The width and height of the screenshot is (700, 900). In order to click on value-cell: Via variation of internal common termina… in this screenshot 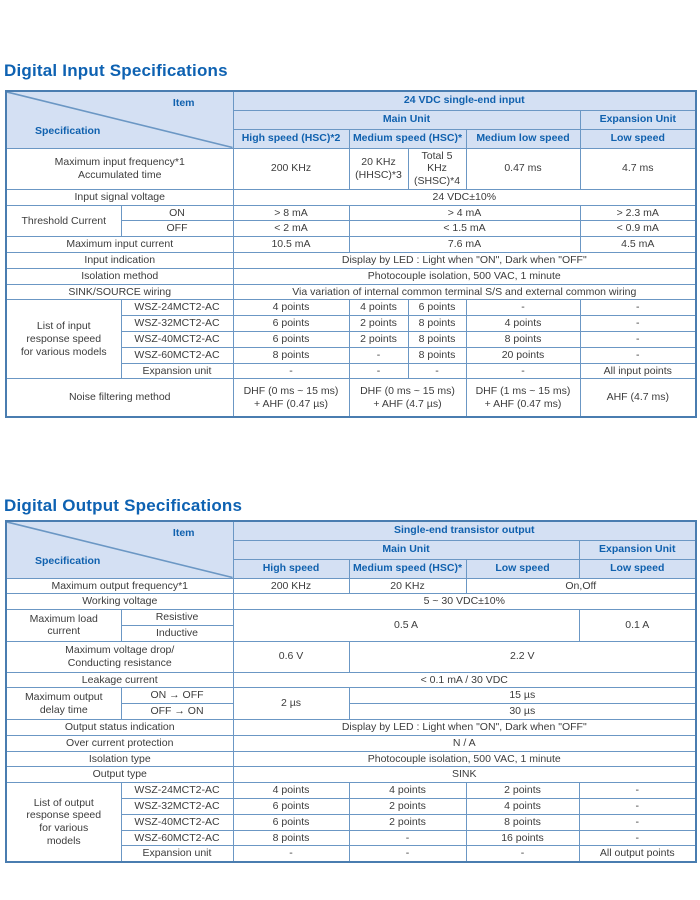, I will do `click(464, 292)`.